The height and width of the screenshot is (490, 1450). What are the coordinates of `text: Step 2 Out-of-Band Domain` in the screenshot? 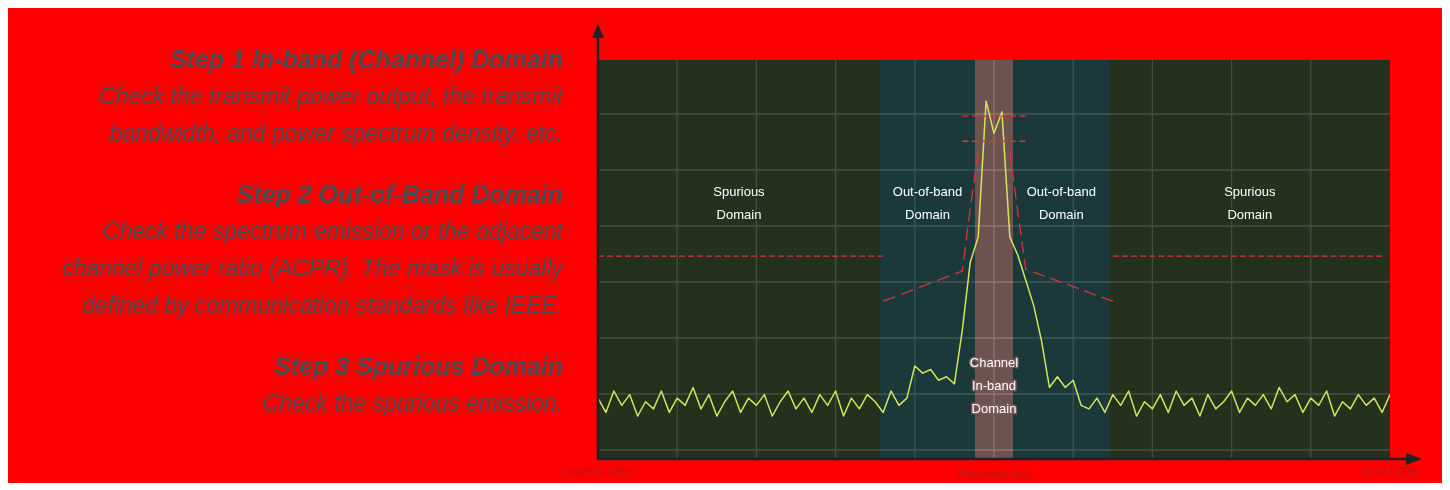 It's located at (399, 194).